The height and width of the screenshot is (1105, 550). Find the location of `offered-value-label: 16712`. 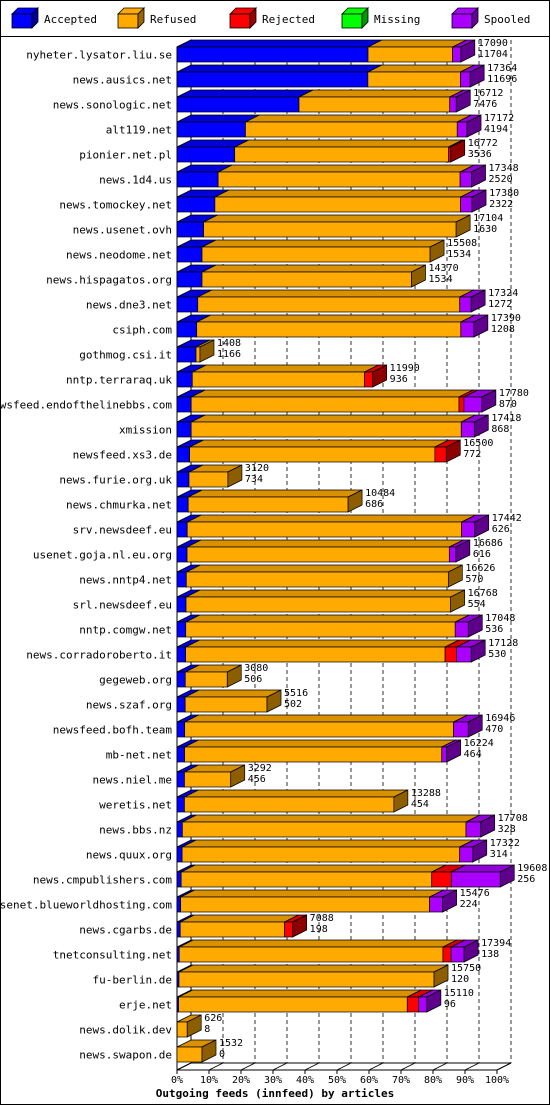

offered-value-label: 16712 is located at coordinates (488, 93).